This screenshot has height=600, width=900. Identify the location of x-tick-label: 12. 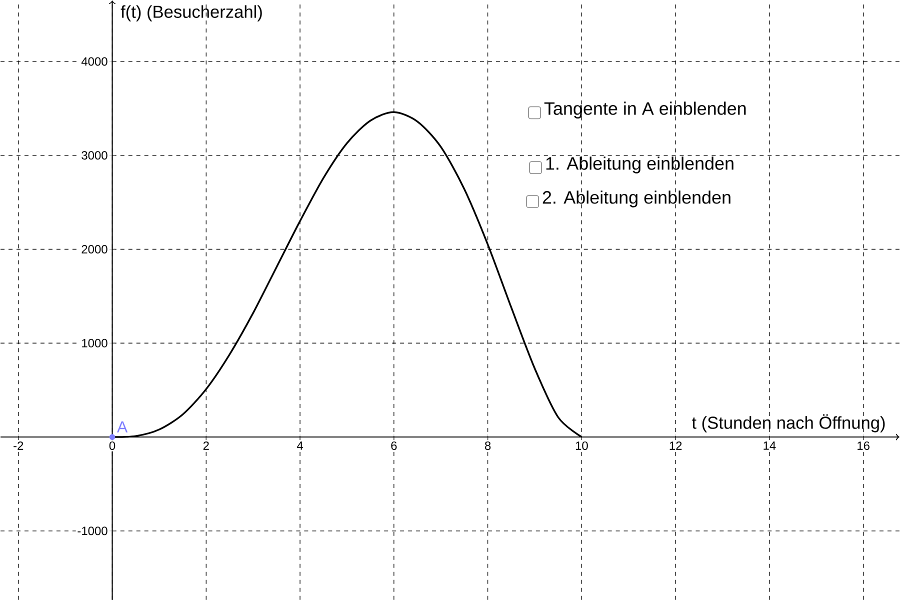
(676, 445).